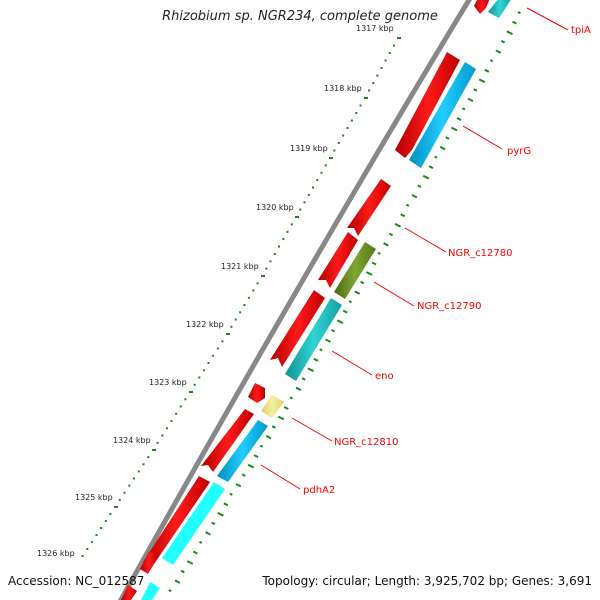  Describe the element at coordinates (205, 324) in the screenshot. I see `tick-label: 1322 kbp` at that location.